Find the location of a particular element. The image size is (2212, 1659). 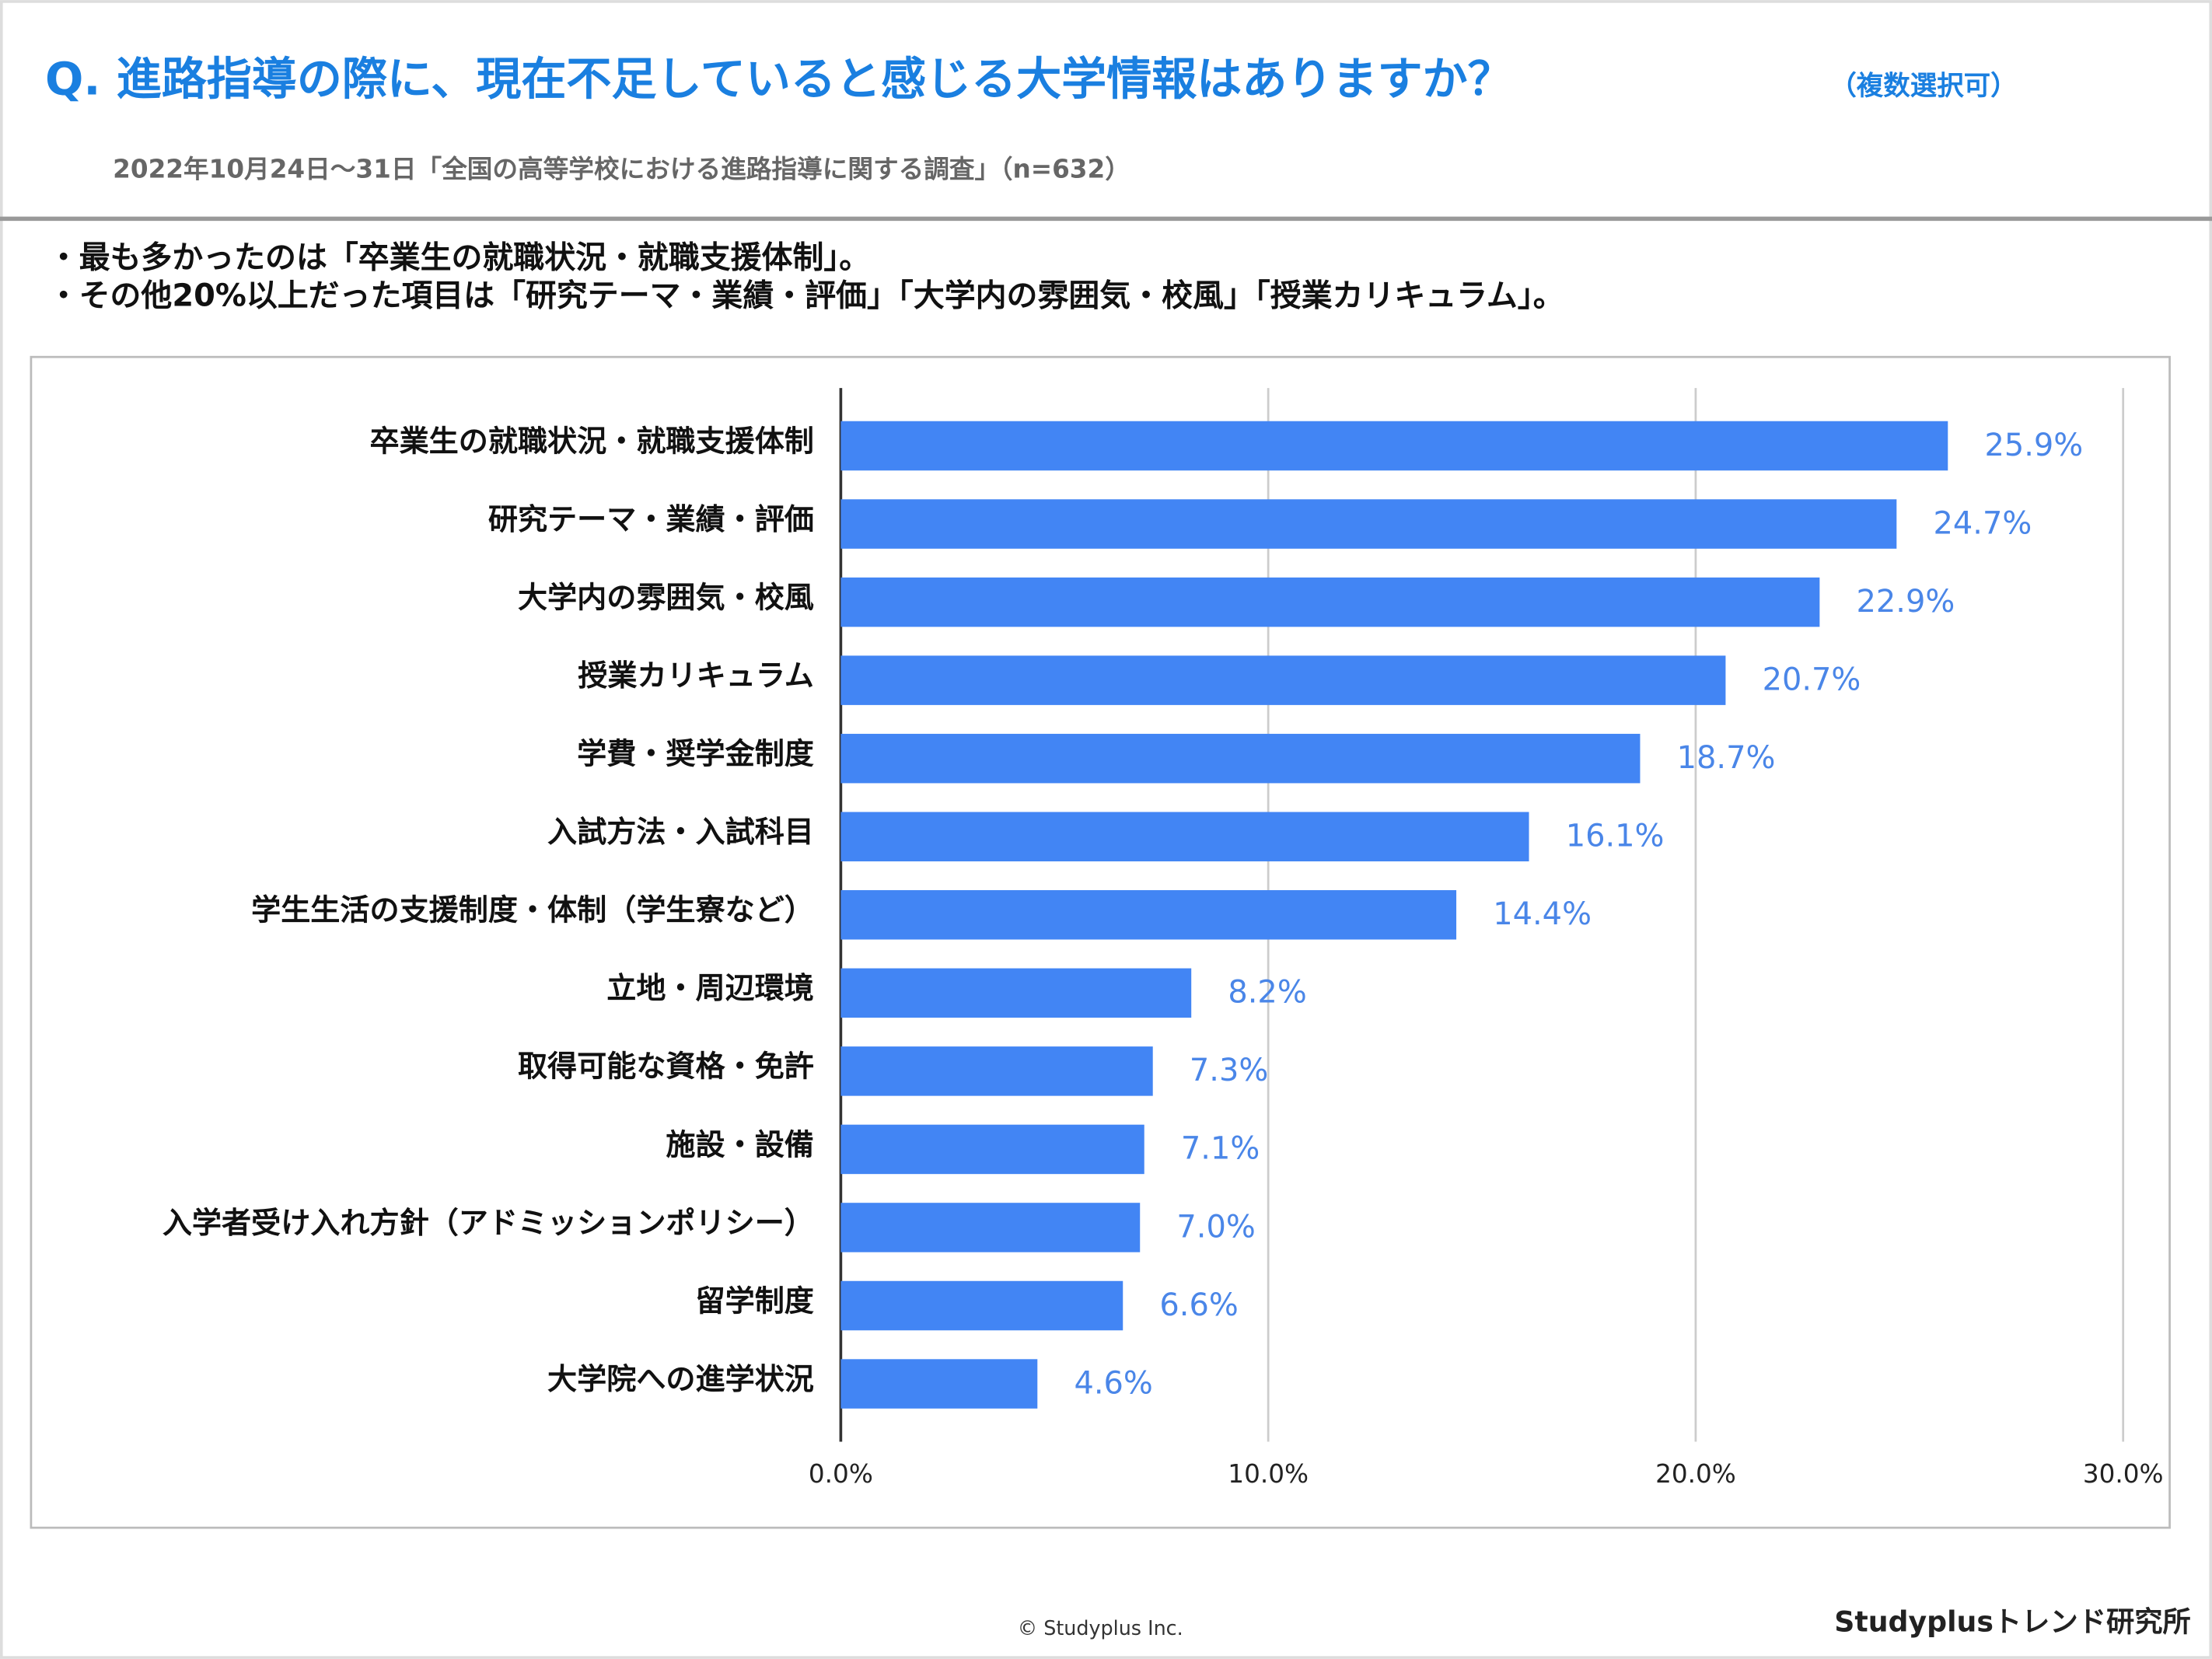

copyright: © Studyplus Inc. is located at coordinates (1100, 1628).